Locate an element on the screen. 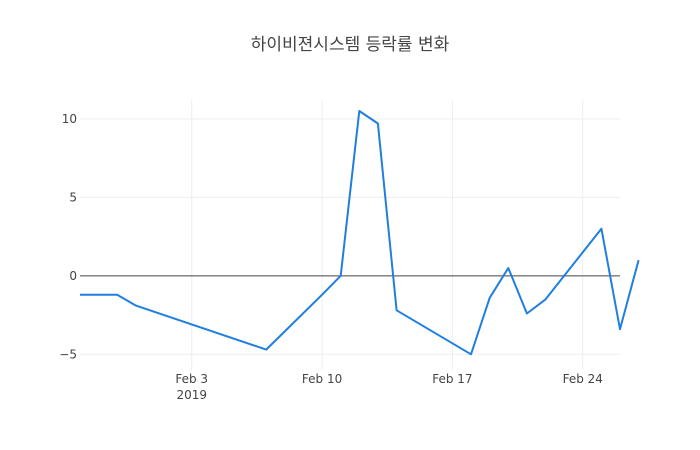 This screenshot has width=700, height=450. y-tick-label: 10 is located at coordinates (69, 119).